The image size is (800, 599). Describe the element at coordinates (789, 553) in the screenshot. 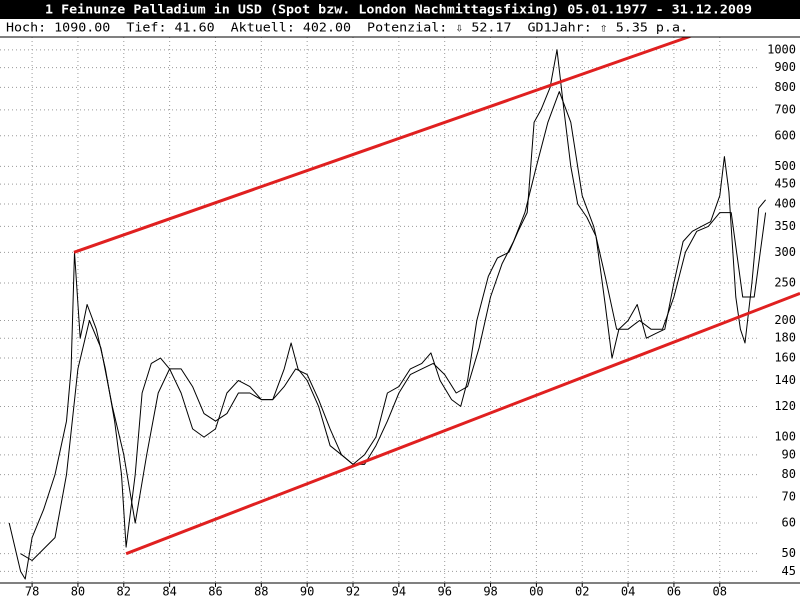

I see `y-tick-label: 50` at that location.